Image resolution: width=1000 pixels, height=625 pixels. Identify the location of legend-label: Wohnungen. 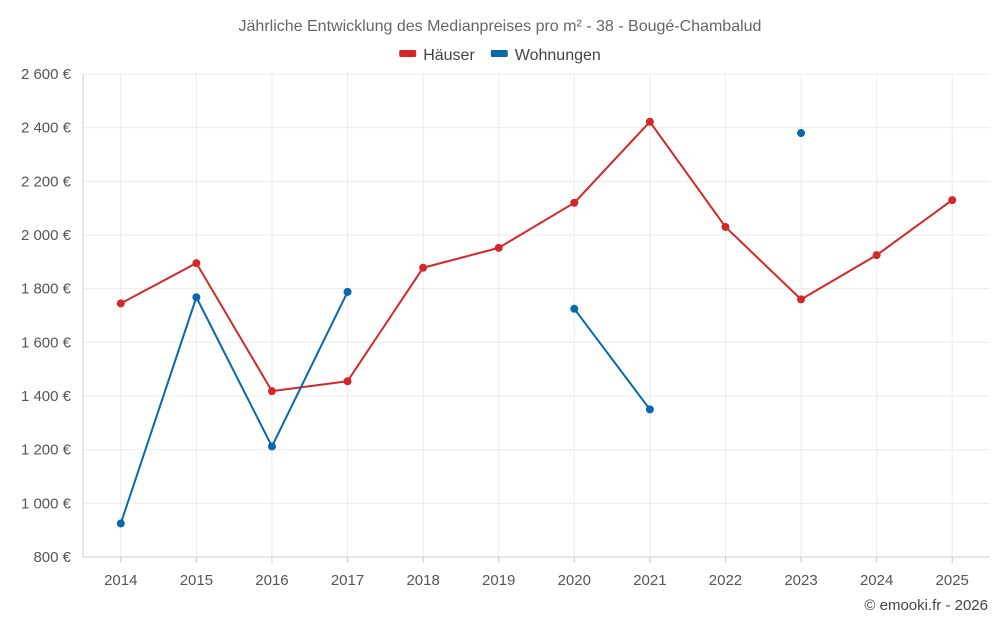
(558, 55).